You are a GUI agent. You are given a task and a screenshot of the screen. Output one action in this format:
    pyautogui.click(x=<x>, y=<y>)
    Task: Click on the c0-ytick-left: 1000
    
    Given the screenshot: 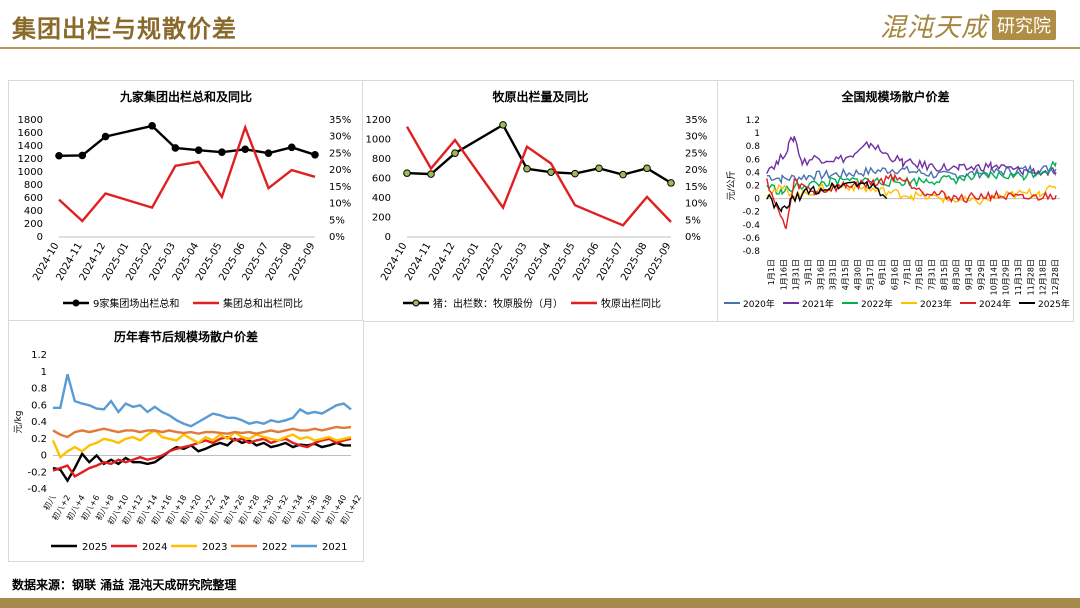 What is the action you would take?
    pyautogui.click(x=30, y=172)
    